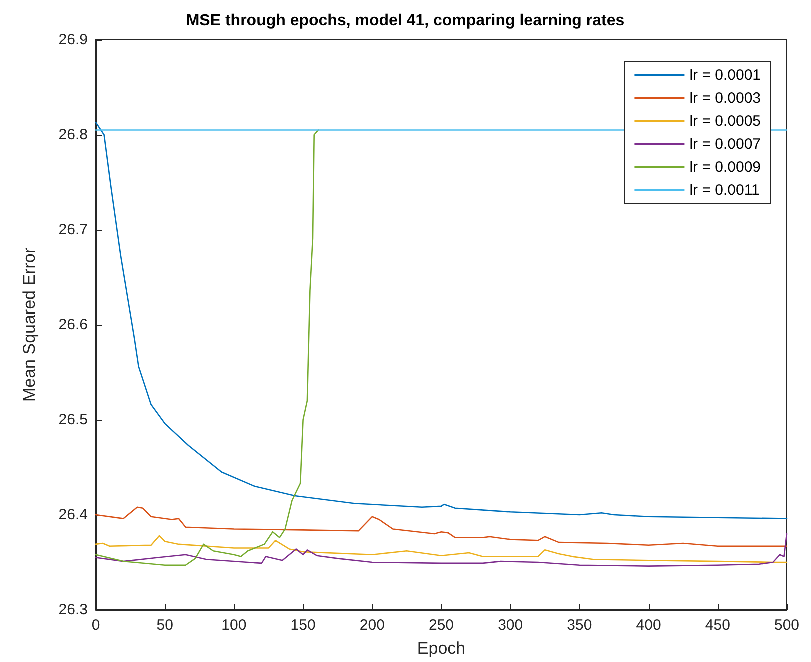  Describe the element at coordinates (73, 230) in the screenshot. I see `y-tick-label: 26.7` at that location.